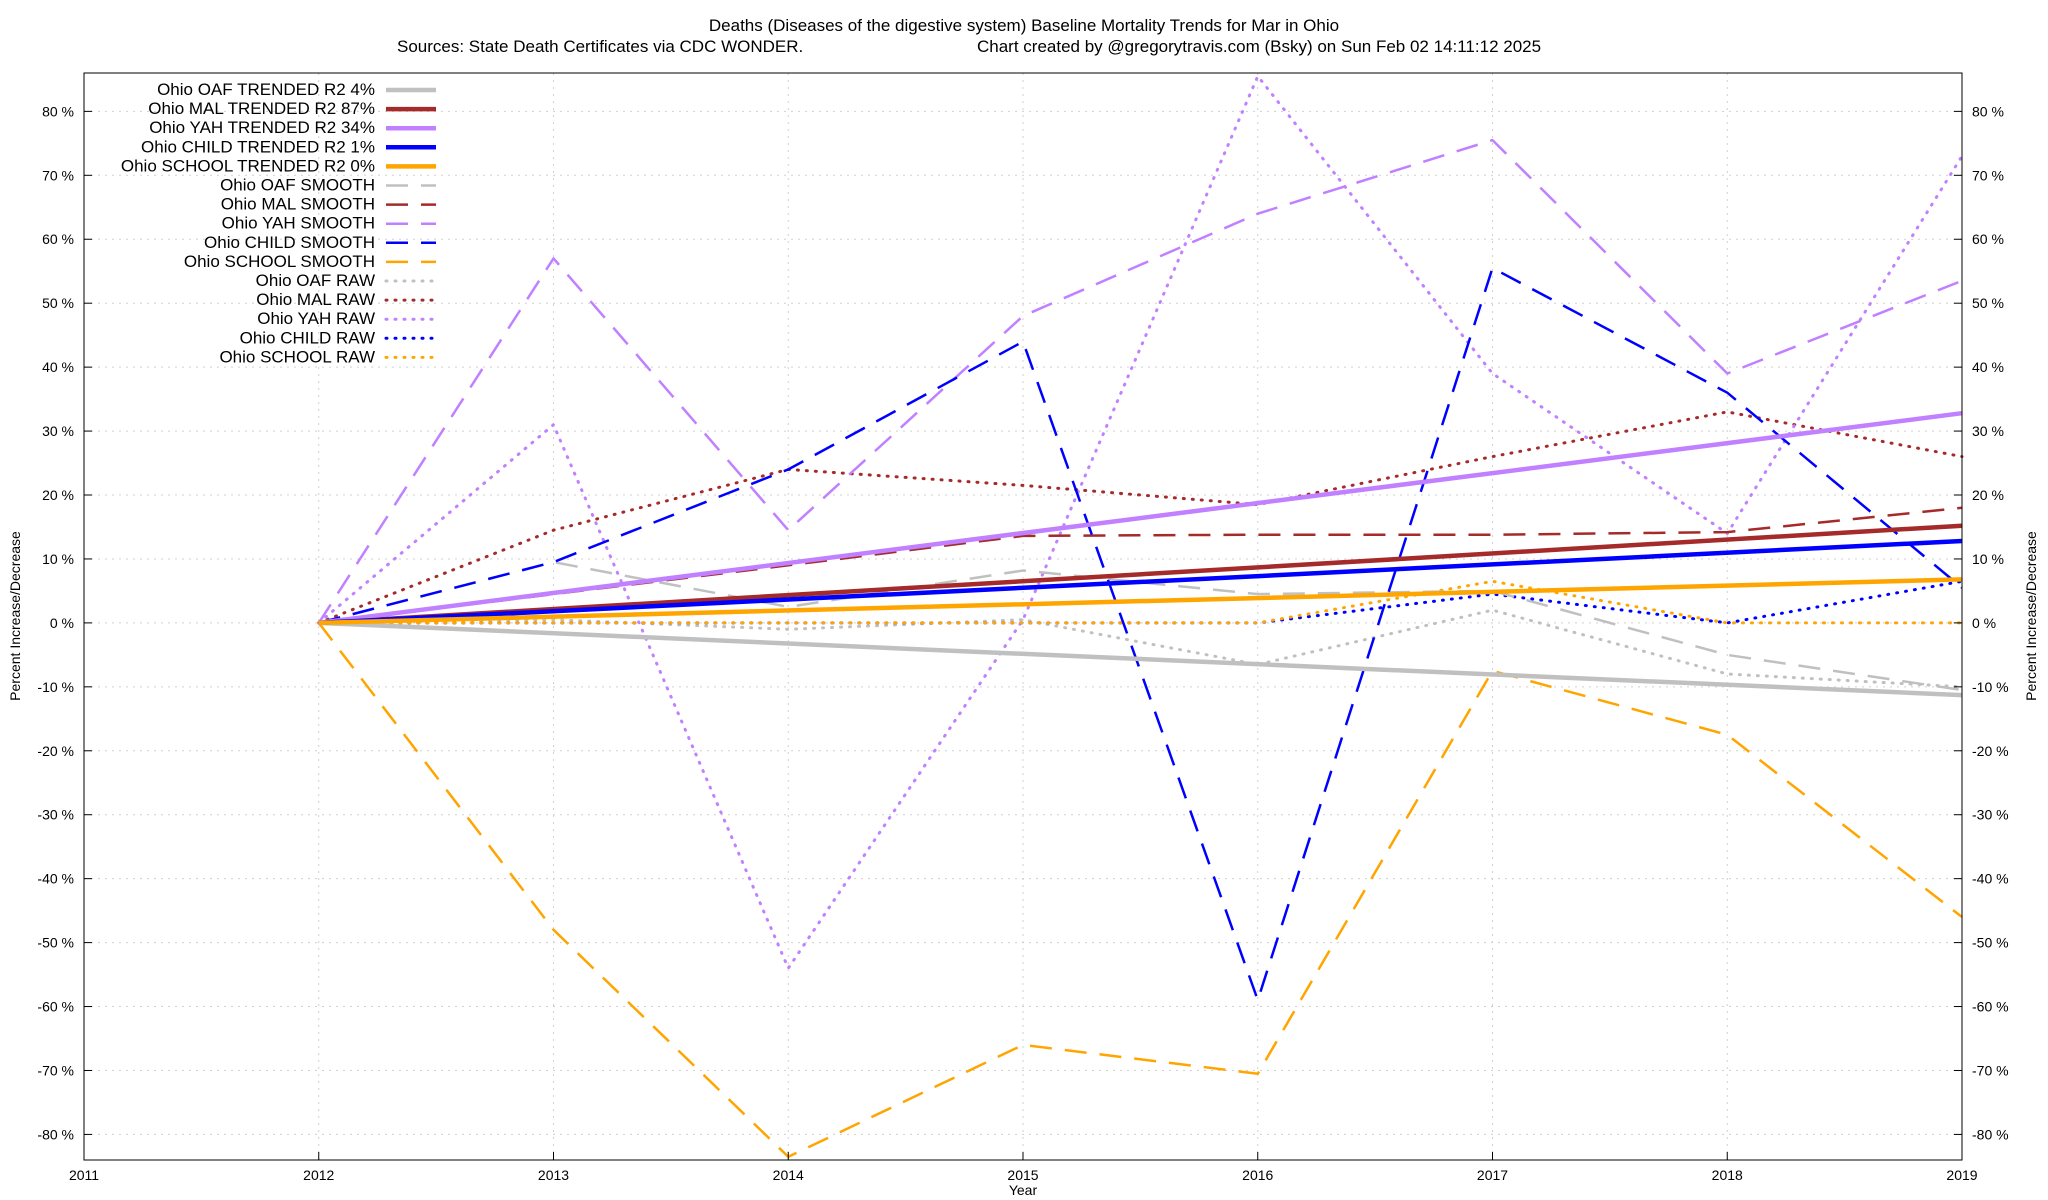  What do you see at coordinates (1492, 1175) in the screenshot?
I see `x-tick-label: 2017` at bounding box center [1492, 1175].